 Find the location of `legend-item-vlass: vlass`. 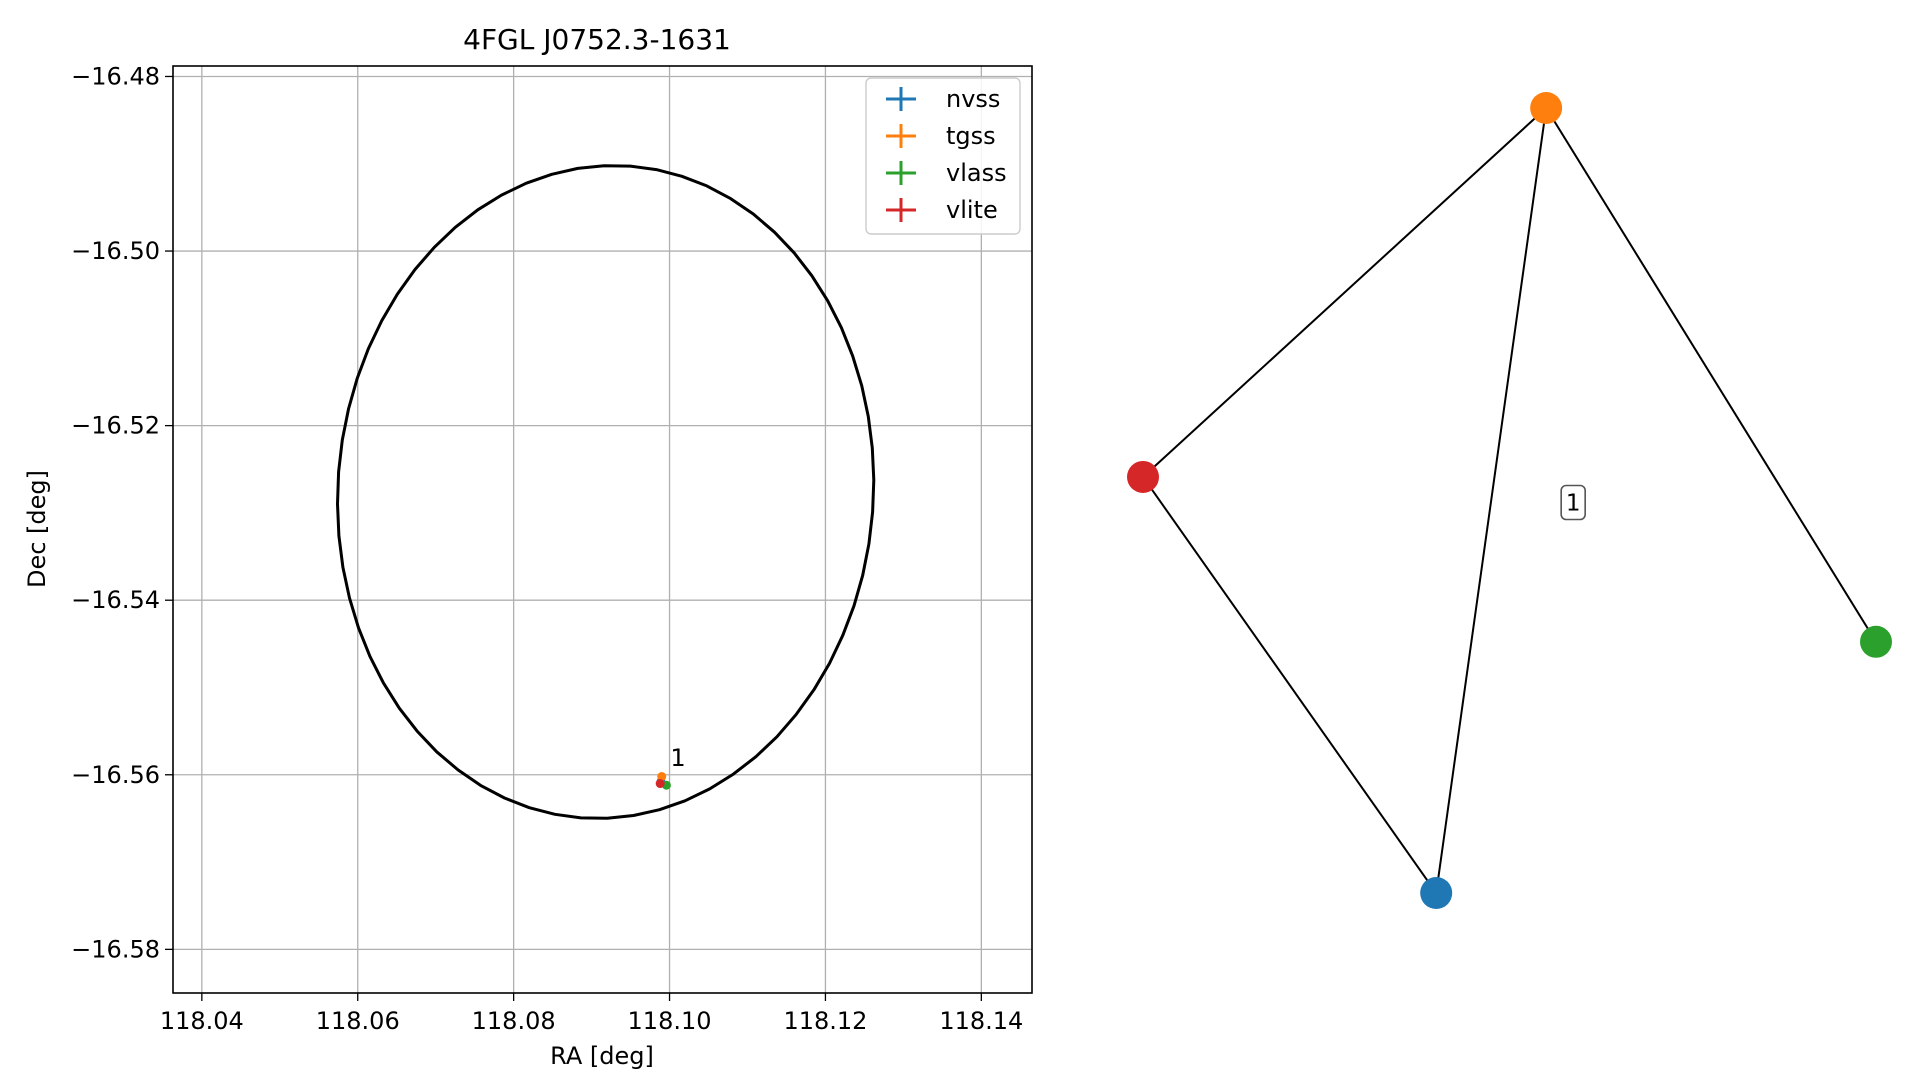

legend-item-vlass: vlass is located at coordinates (946, 173).